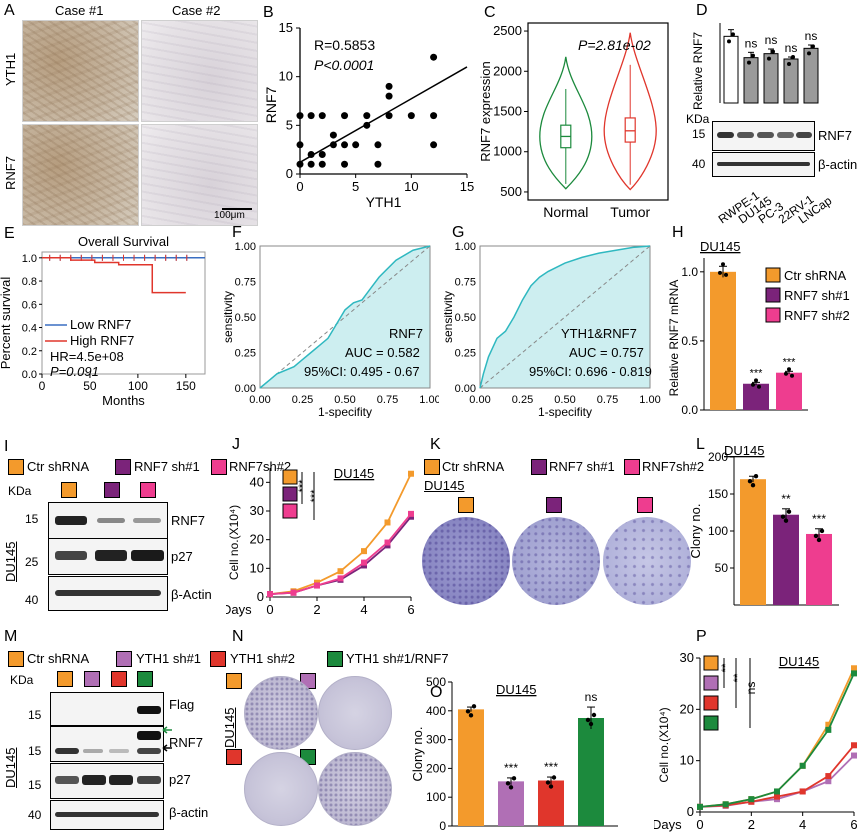 The image size is (865, 832). What do you see at coordinates (507, 111) in the screenshot?
I see `y-tick-label: 1500` at bounding box center [507, 111].